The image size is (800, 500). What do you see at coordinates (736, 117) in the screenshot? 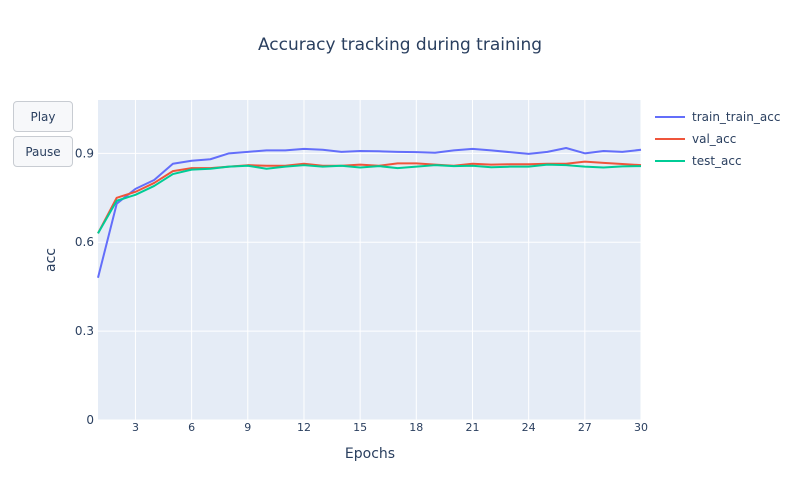
I see `legend-label: train_train_acc` at bounding box center [736, 117].